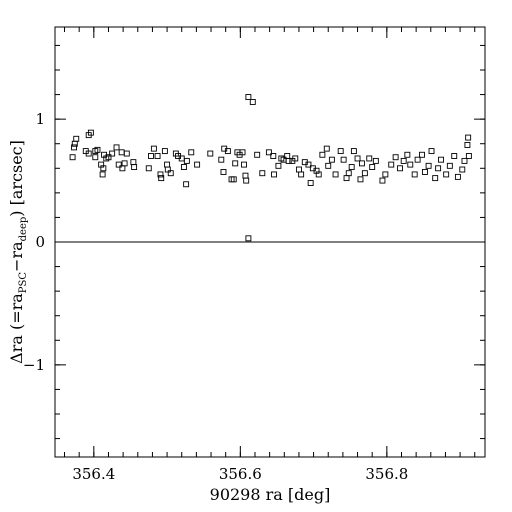 The height and width of the screenshot is (512, 512). Describe the element at coordinates (93, 474) in the screenshot. I see `x-tick-label: 356.4` at that location.